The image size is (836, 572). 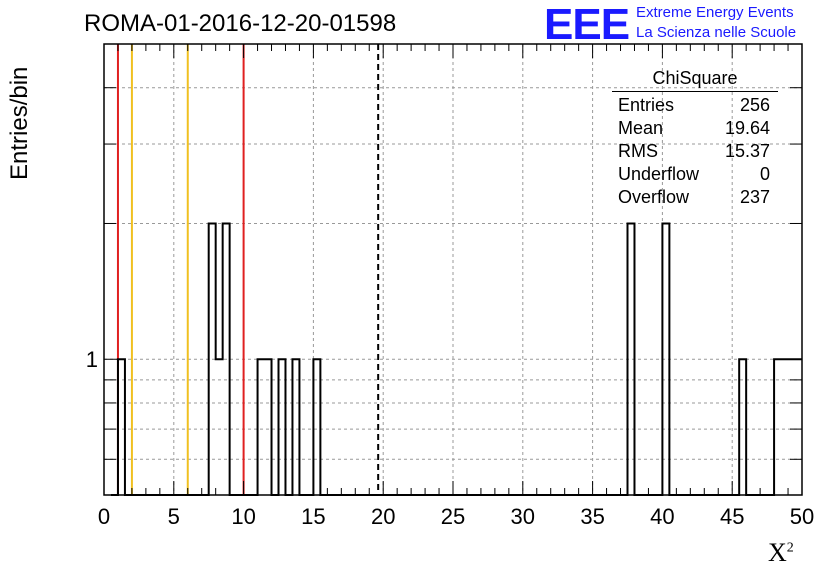 What do you see at coordinates (754, 105) in the screenshot?
I see `stats-value: 256` at bounding box center [754, 105].